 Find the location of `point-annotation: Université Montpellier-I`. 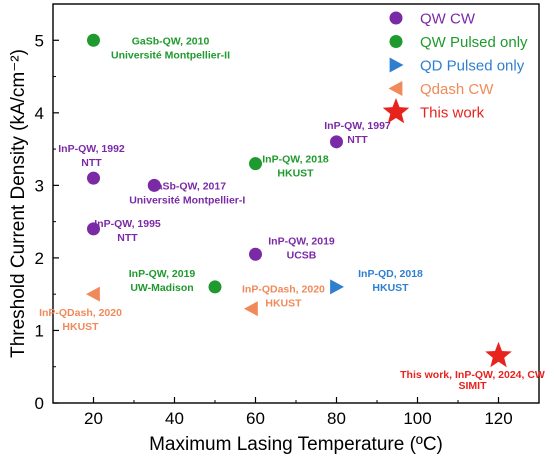

point-annotation: Université Montpellier-I is located at coordinates (187, 200).